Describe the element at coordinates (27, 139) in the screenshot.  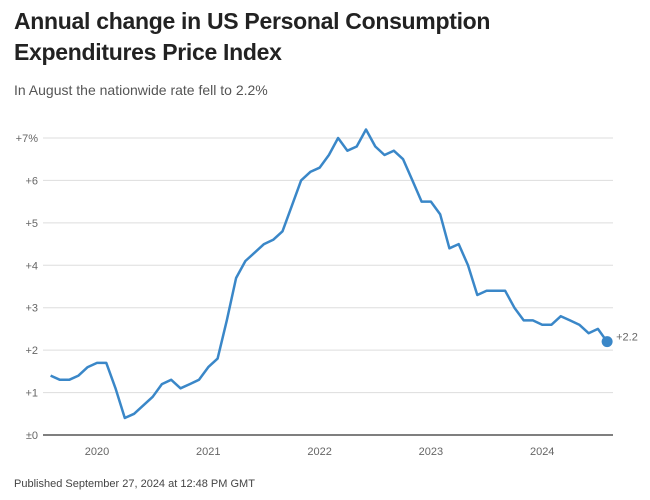
I see `y-tick-label: +7%` at that location.